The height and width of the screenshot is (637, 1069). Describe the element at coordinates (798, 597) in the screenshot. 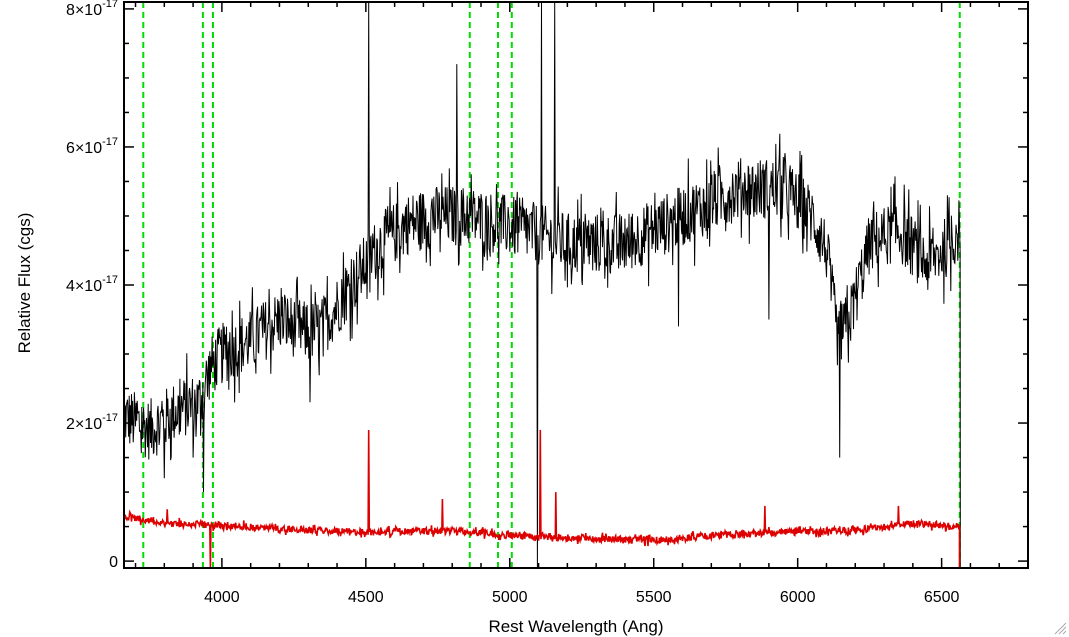

I see `x-tick-label: 6000` at that location.